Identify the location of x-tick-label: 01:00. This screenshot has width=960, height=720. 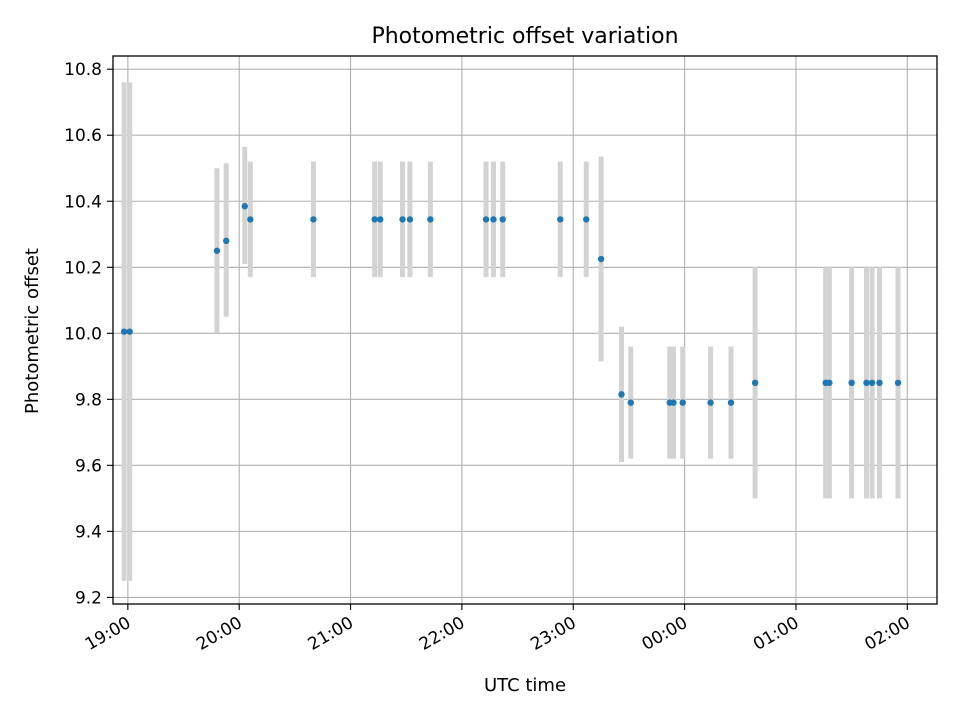
(776, 634).